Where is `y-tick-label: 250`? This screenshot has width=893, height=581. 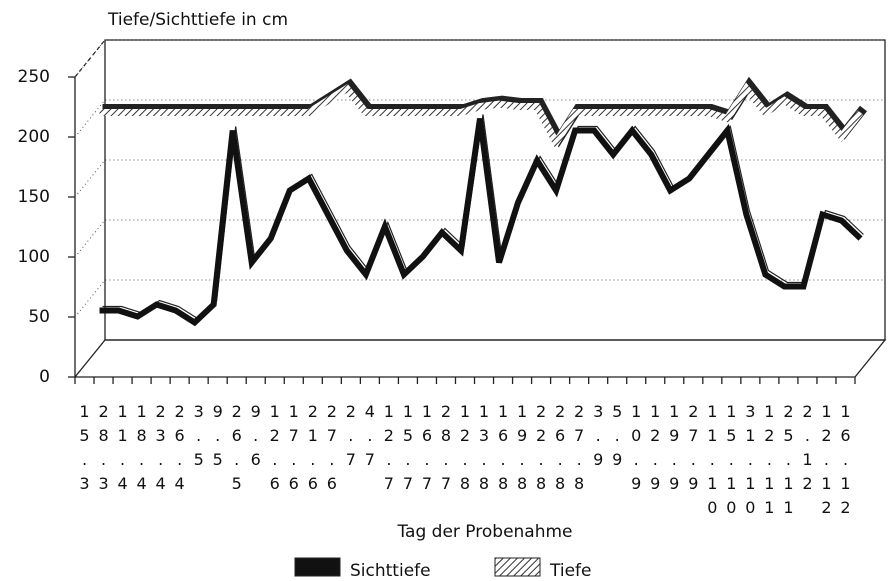 y-tick-label: 250 is located at coordinates (34, 77).